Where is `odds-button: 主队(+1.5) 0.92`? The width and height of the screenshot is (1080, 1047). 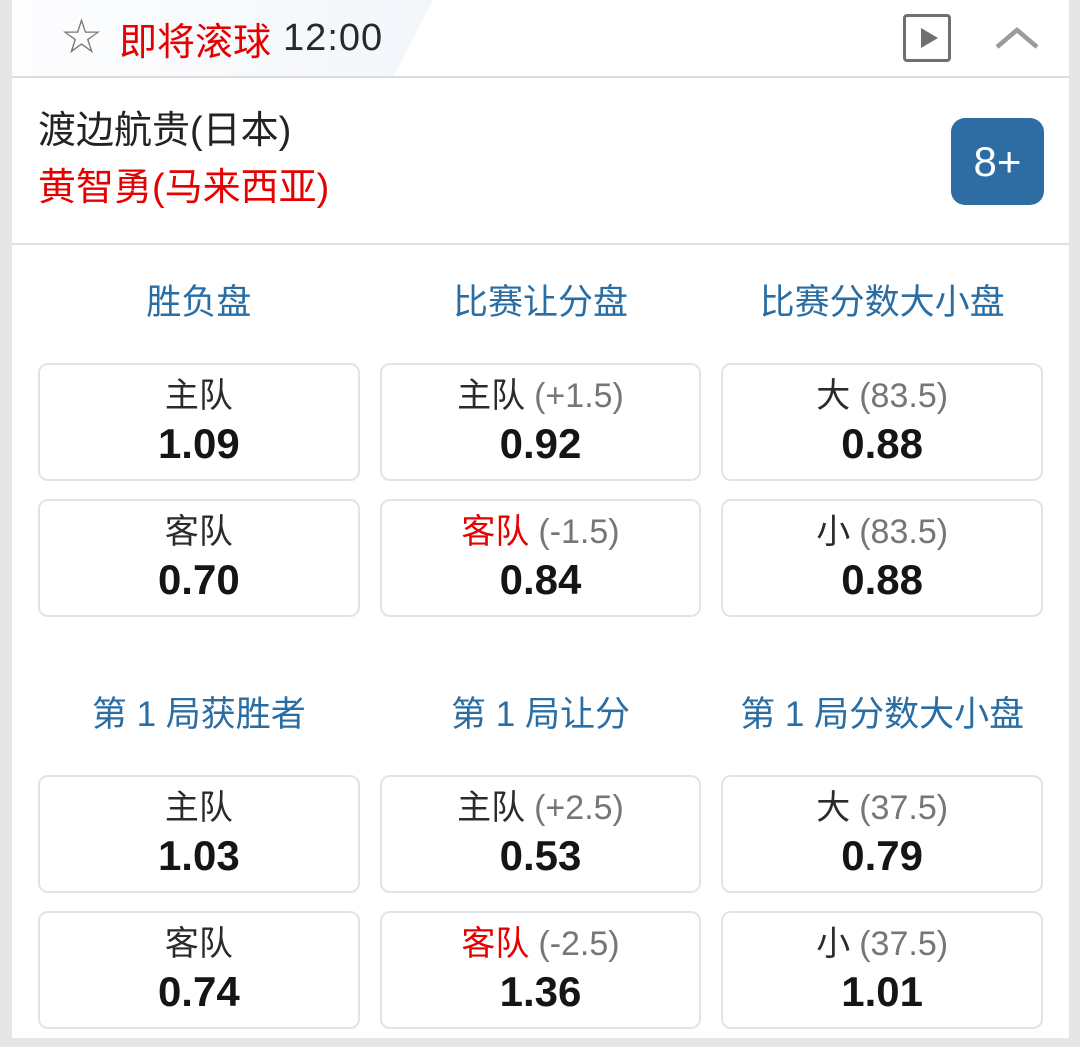 odds-button: 主队(+1.5) 0.92 is located at coordinates (541, 422).